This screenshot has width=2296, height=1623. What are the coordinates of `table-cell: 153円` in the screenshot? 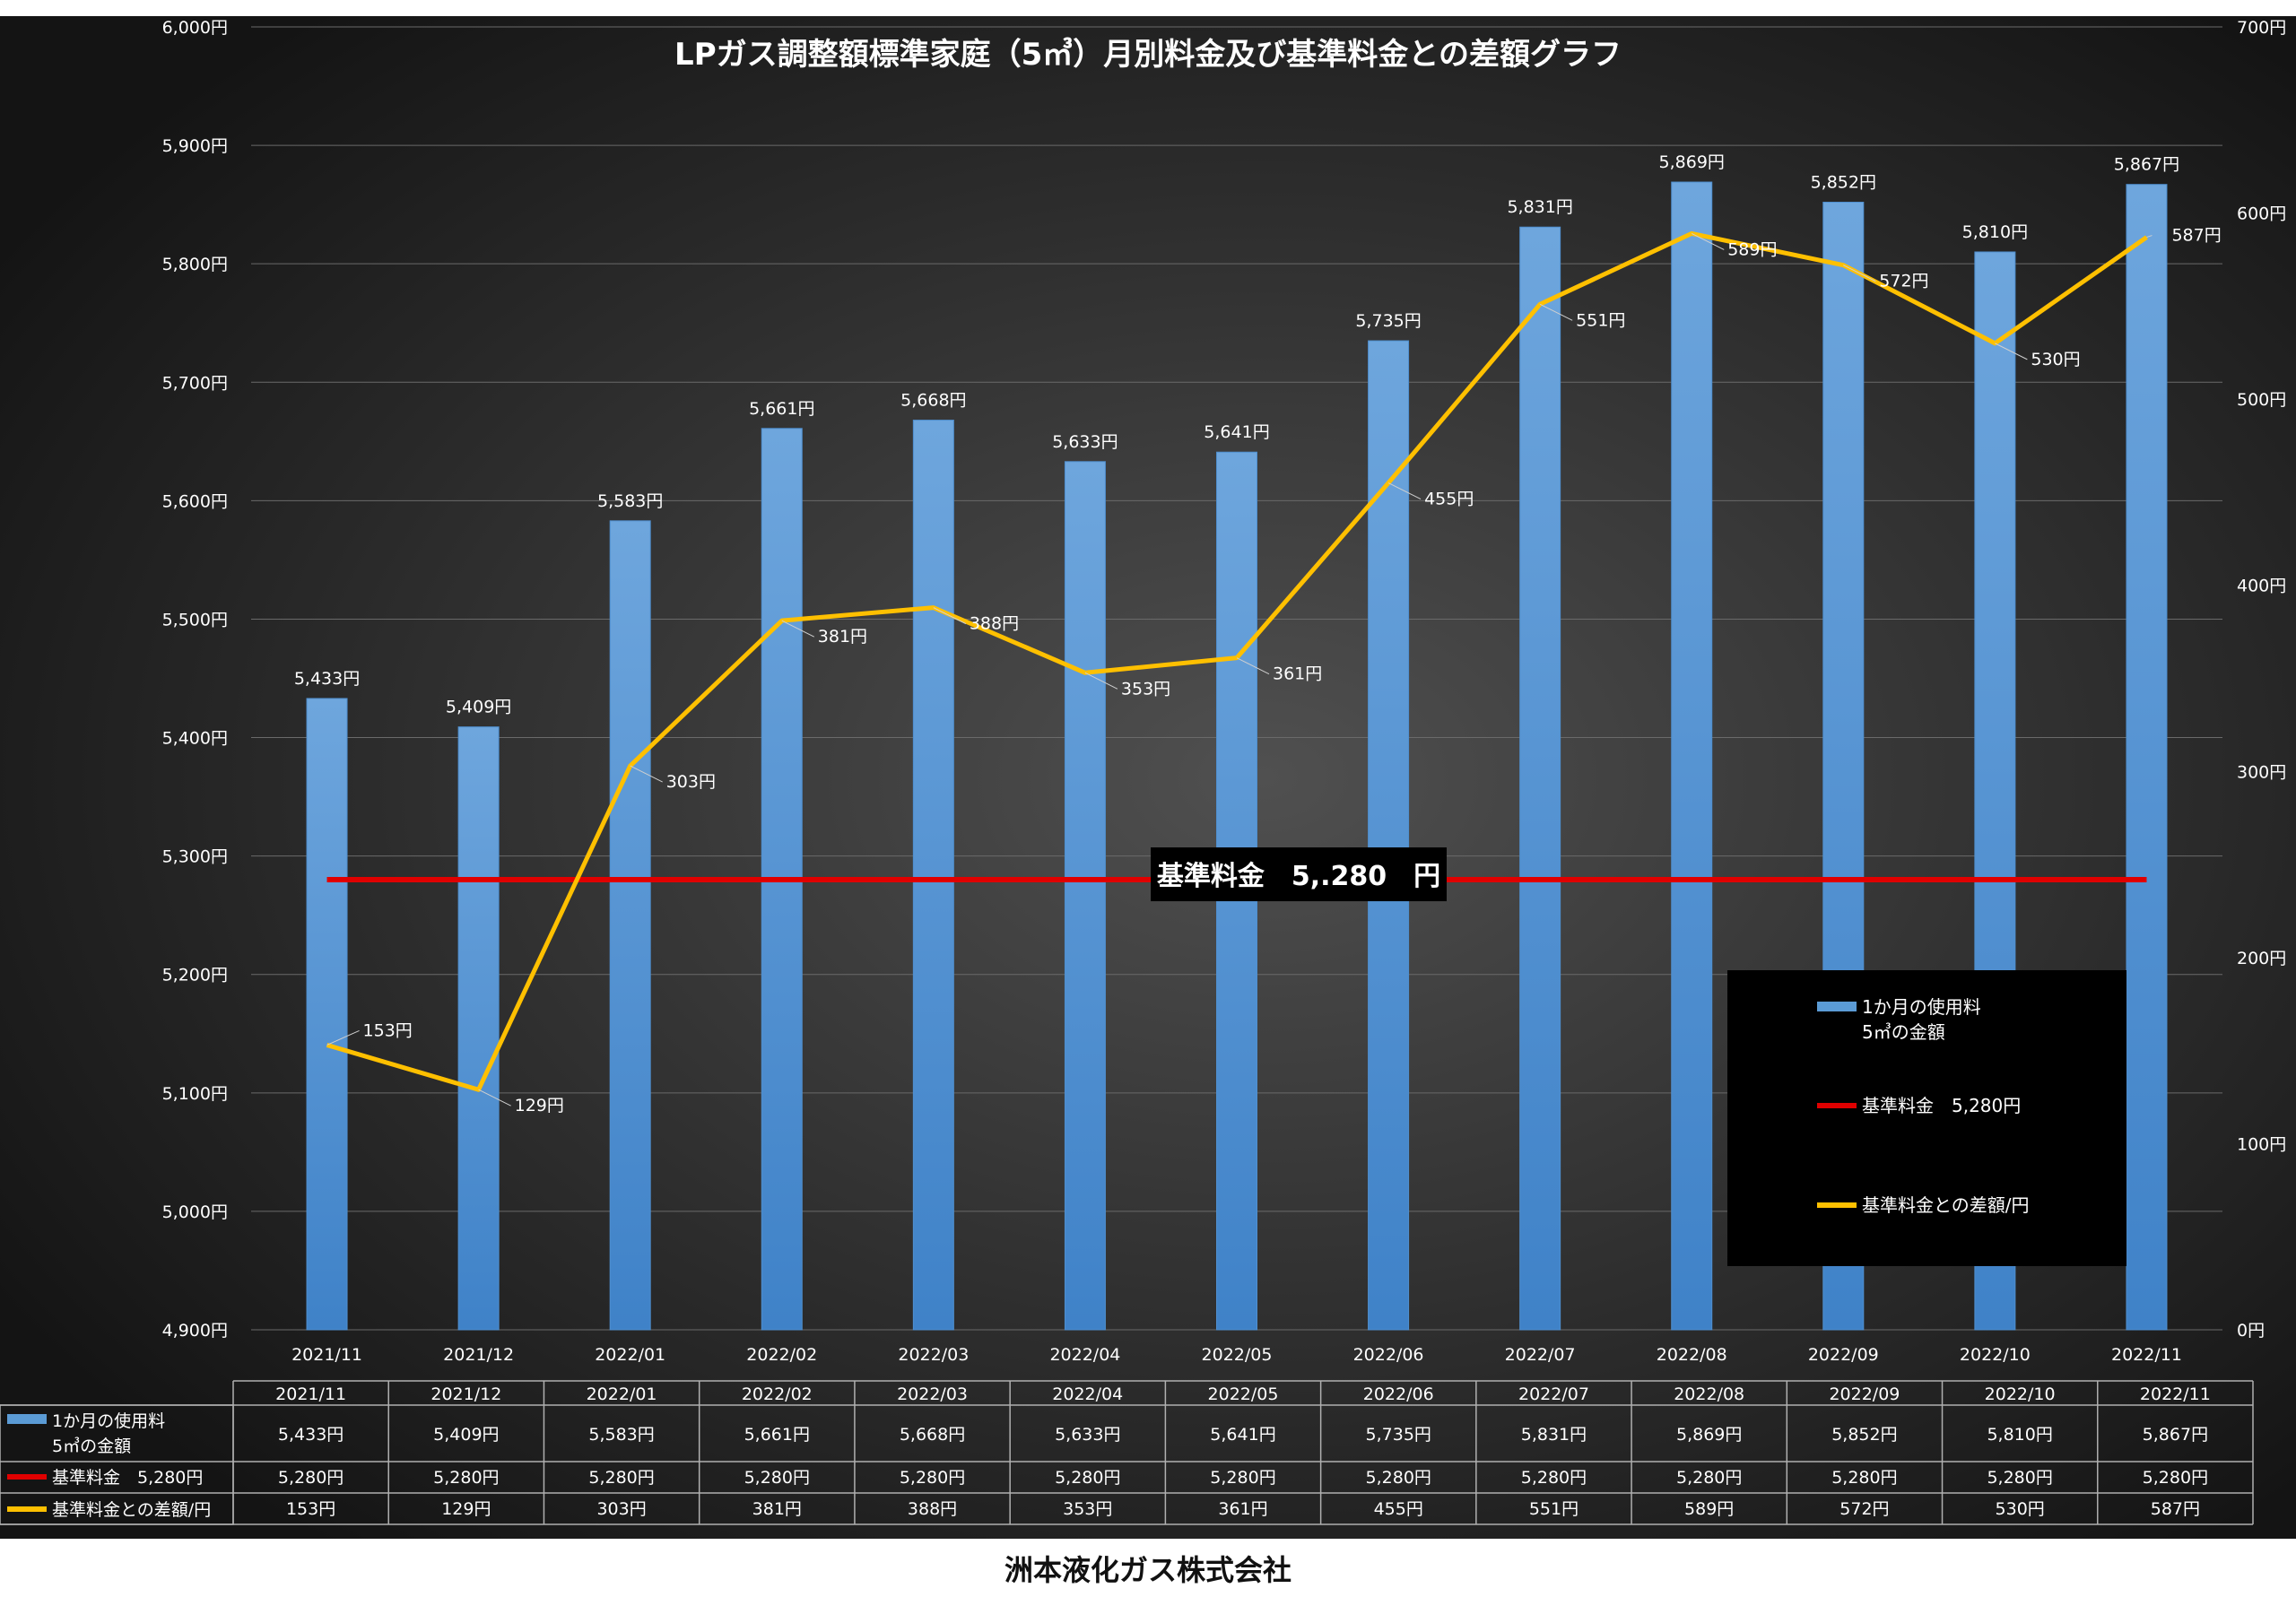 It's located at (310, 1509).